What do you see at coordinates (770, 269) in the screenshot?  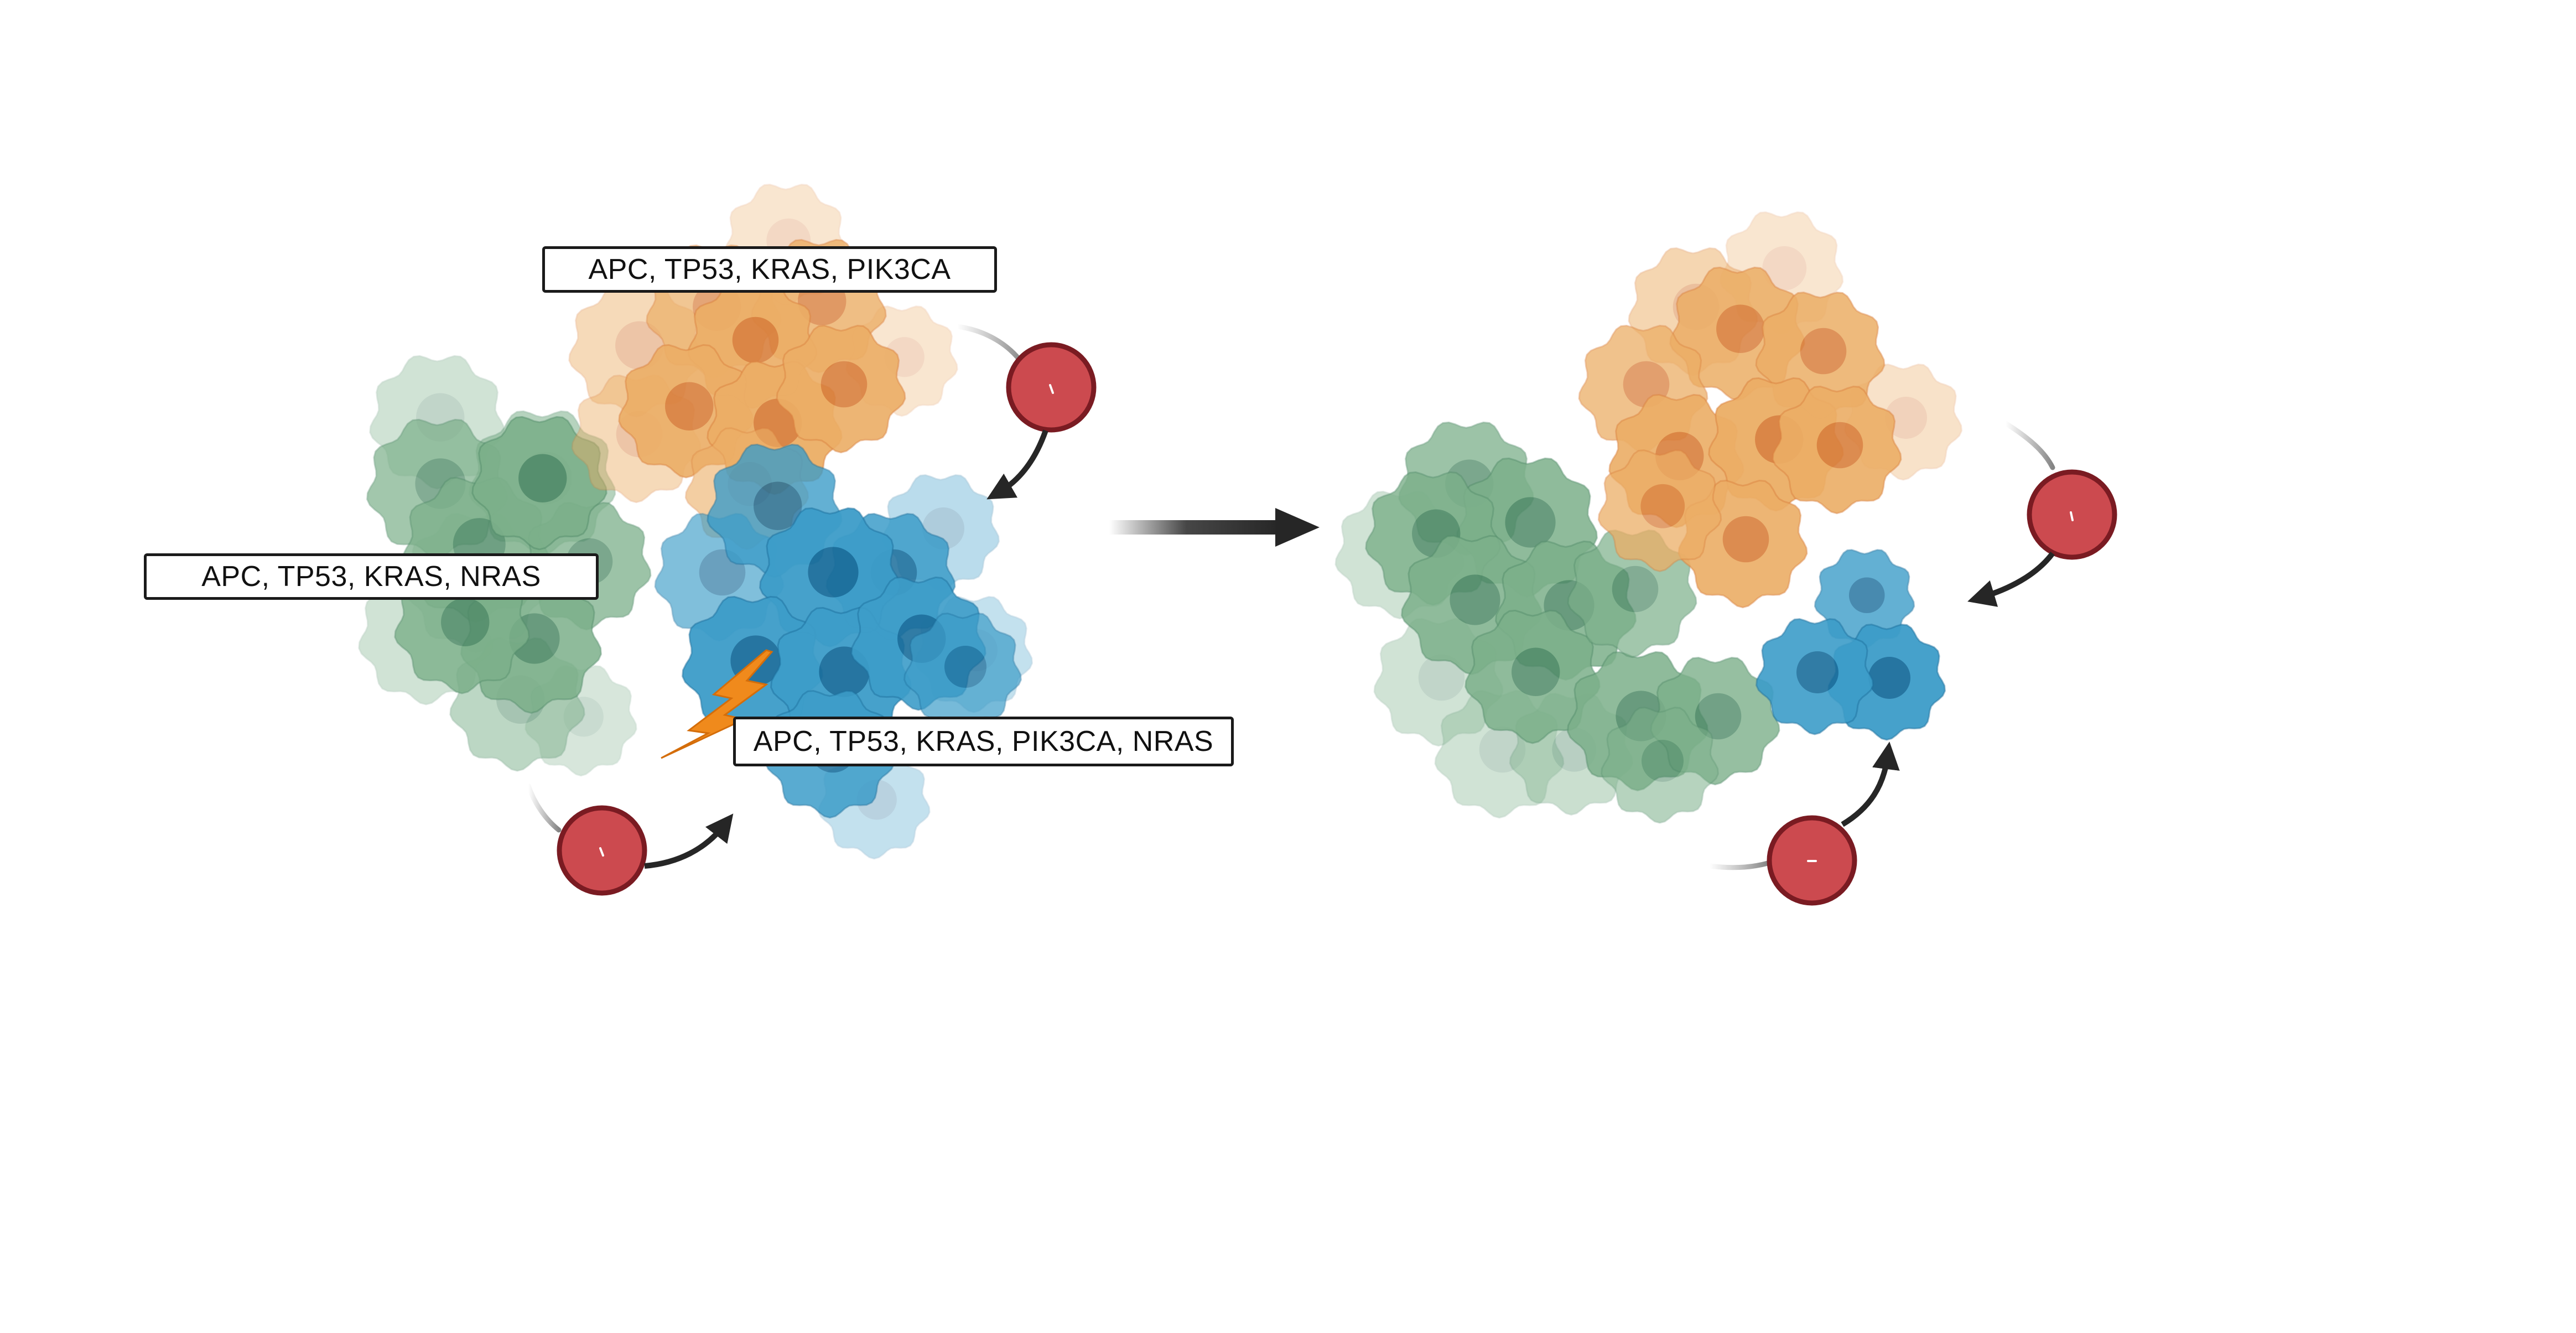 I see `label-top-clone: APC, TP53, KRAS, PIK3CA` at bounding box center [770, 269].